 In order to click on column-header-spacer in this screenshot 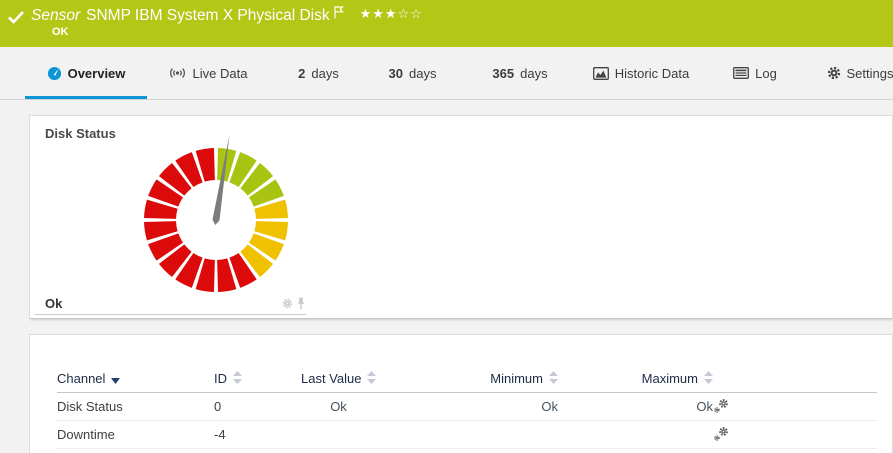, I will do `click(846, 379)`.